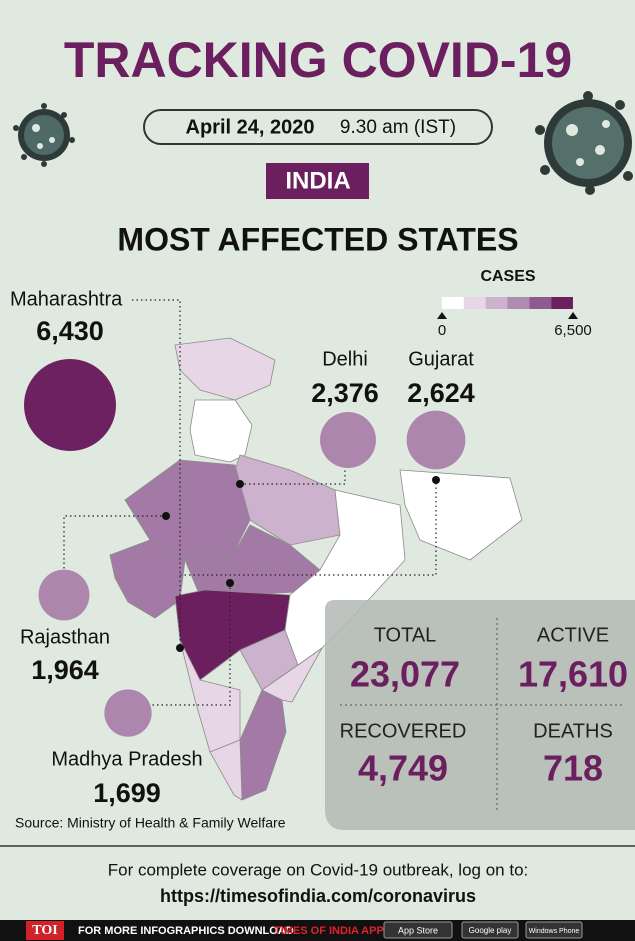  What do you see at coordinates (405, 674) in the screenshot?
I see `stat-value: 23,077` at bounding box center [405, 674].